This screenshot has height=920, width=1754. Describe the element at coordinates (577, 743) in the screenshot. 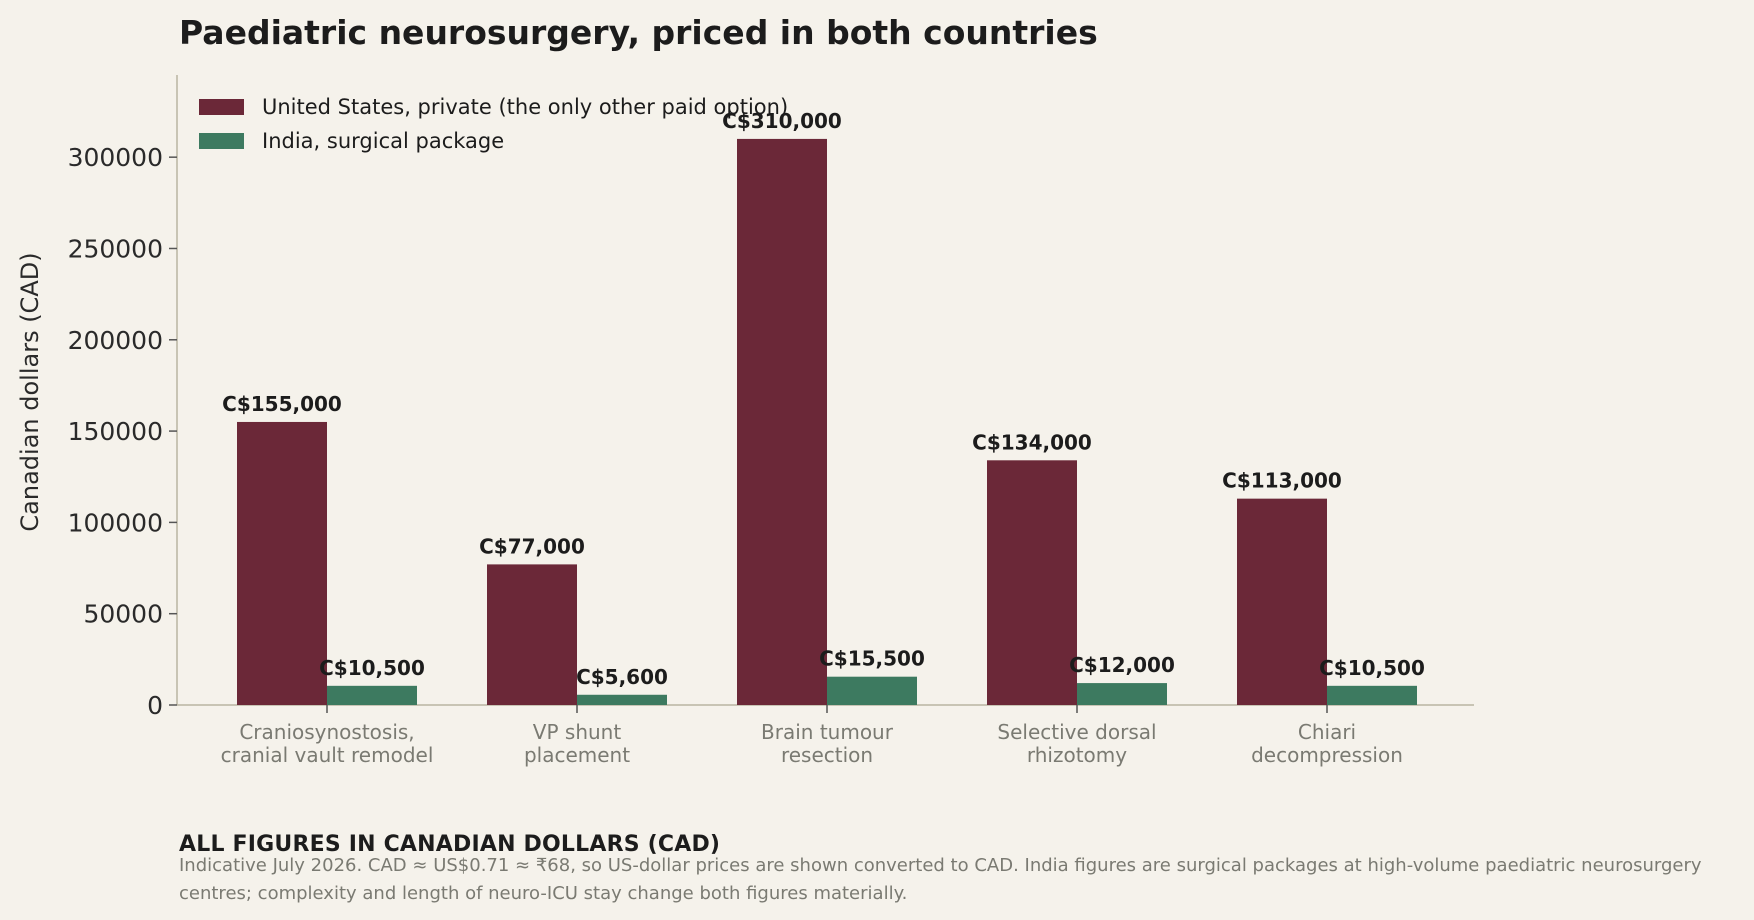

I see `x-tick-label: VP shunt placement` at that location.